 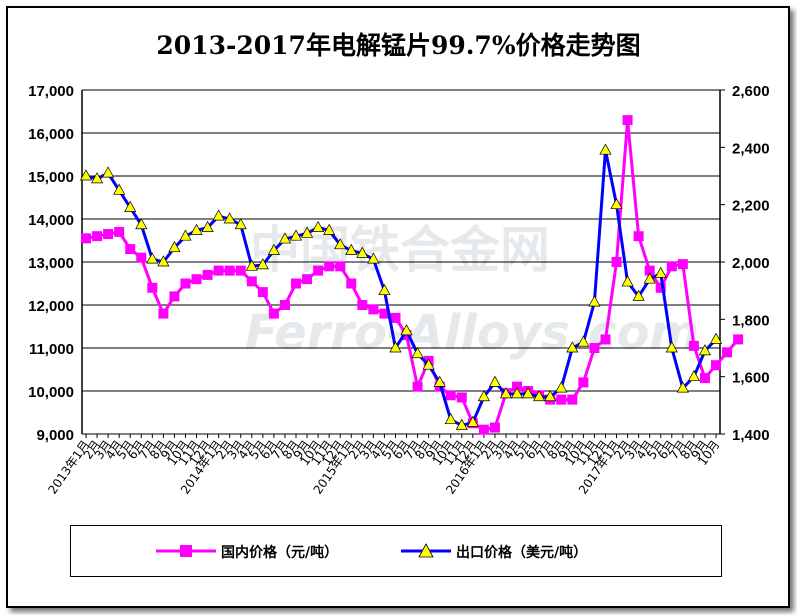 I want to click on legend-domestic-label: 国内价格（元/吨）, so click(x=280, y=553).